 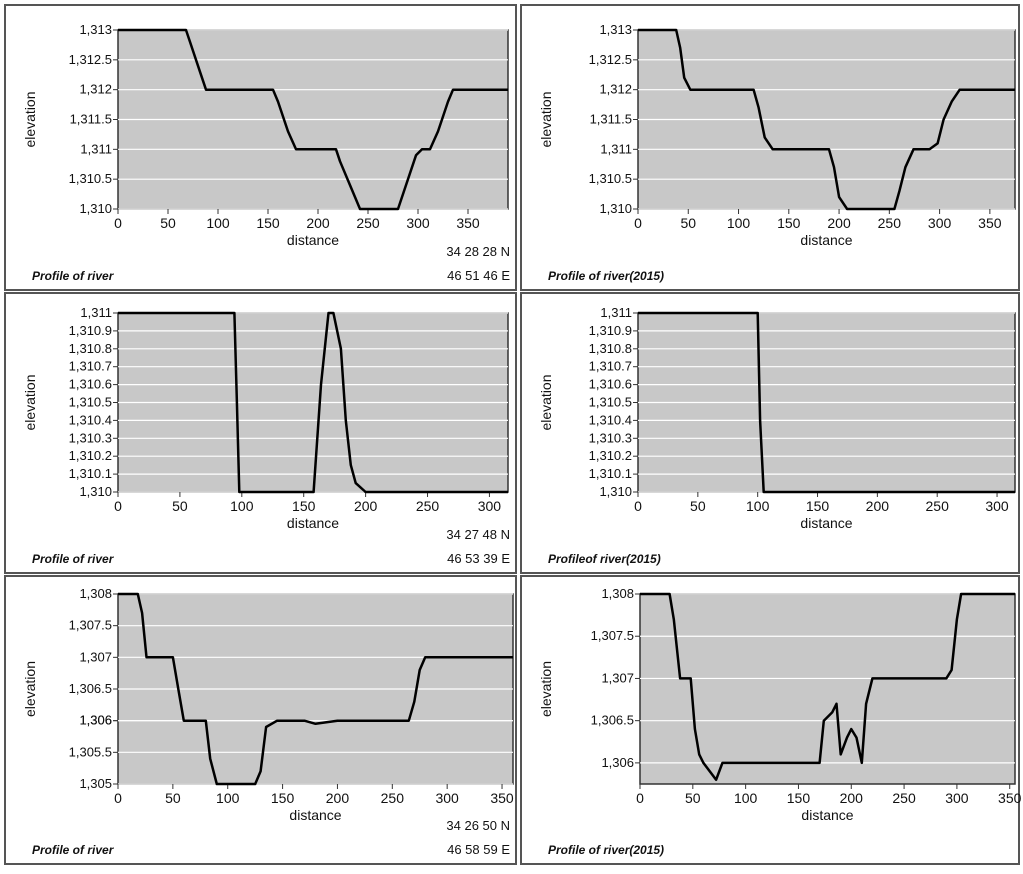 I want to click on y-tick-label: 1,312, so click(x=615, y=89).